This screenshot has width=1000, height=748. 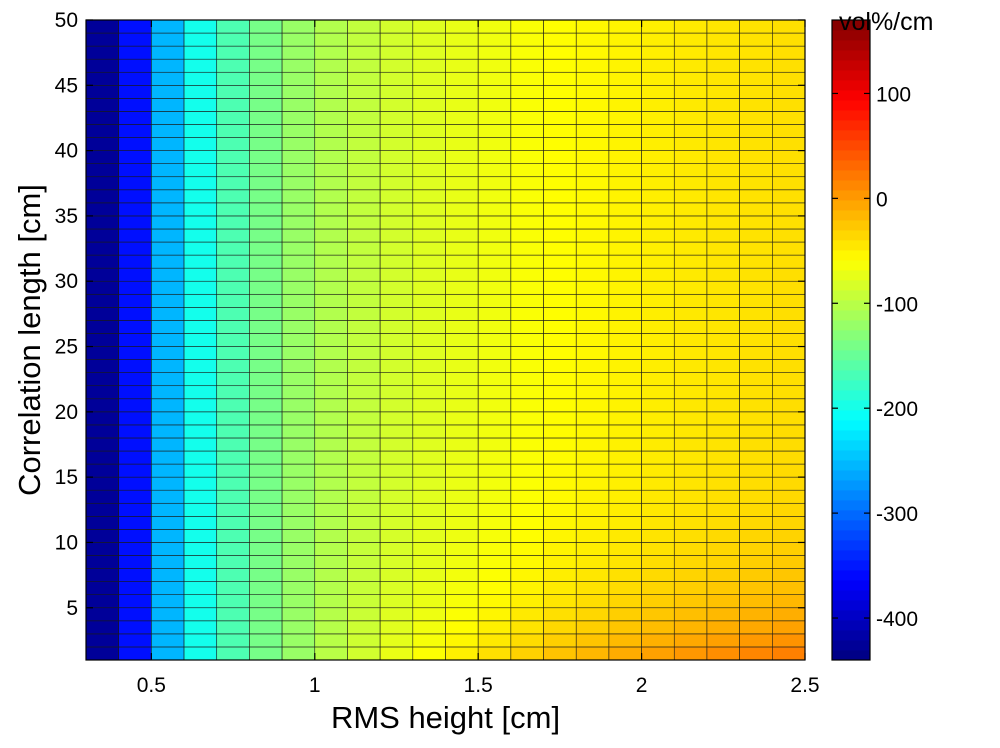 What do you see at coordinates (851, 340) in the screenshot?
I see `colorbar` at bounding box center [851, 340].